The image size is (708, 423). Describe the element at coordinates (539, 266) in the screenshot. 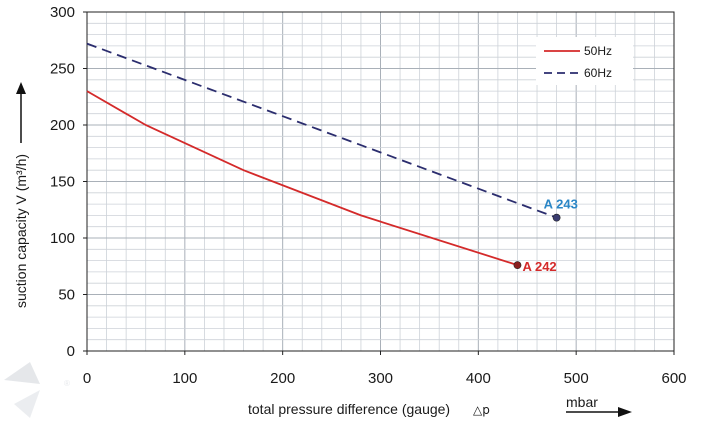

I see `series-end-label-50hz: A 242` at that location.